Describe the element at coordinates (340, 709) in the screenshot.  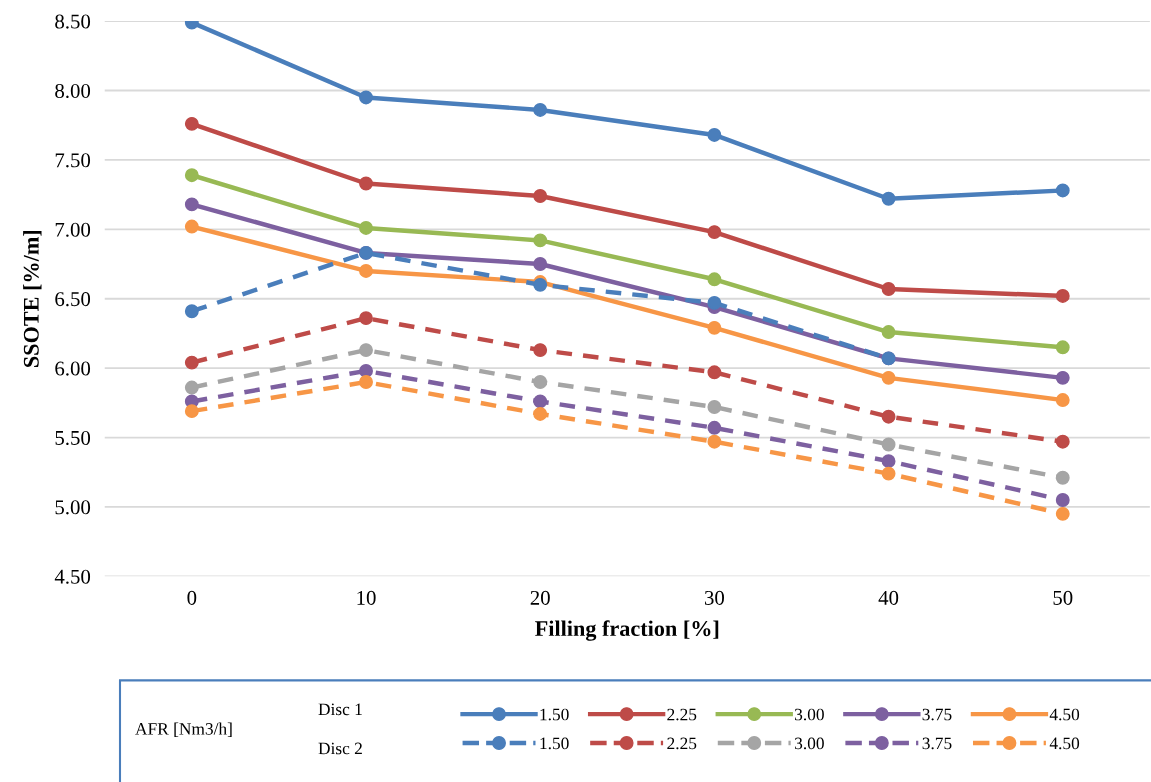
I see `text: Disc 1` at that location.